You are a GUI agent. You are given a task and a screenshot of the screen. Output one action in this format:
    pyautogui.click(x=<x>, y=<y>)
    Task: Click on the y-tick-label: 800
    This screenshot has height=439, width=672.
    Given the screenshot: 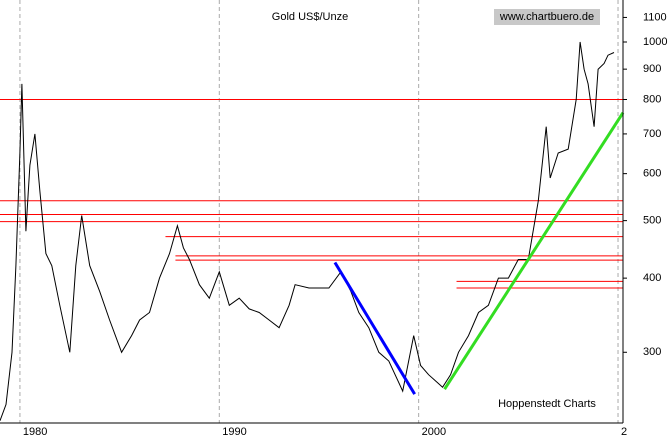 What is the action you would take?
    pyautogui.click(x=652, y=99)
    